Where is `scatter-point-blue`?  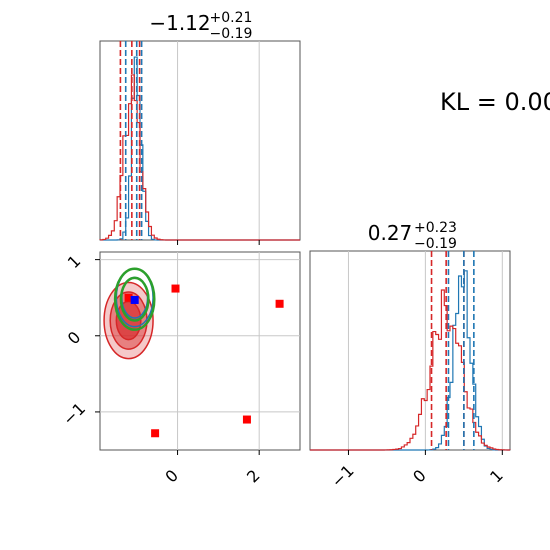 scatter-point-blue is located at coordinates (134, 299).